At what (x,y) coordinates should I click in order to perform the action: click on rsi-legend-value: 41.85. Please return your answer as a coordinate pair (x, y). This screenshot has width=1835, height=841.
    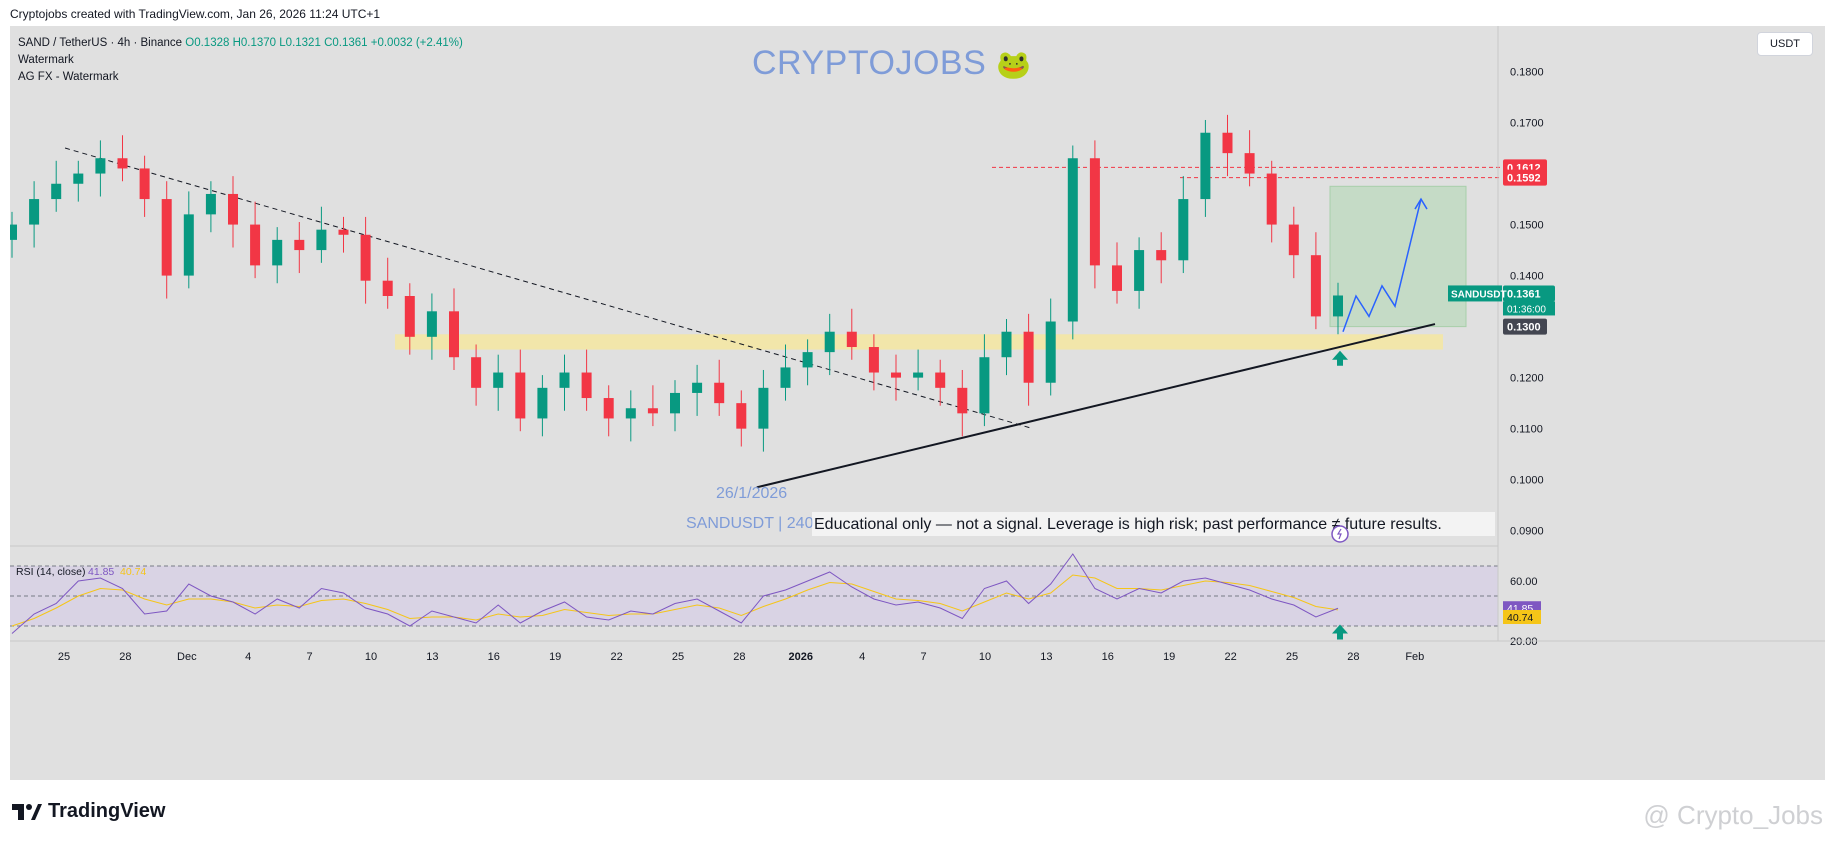
    Looking at the image, I should click on (101, 572).